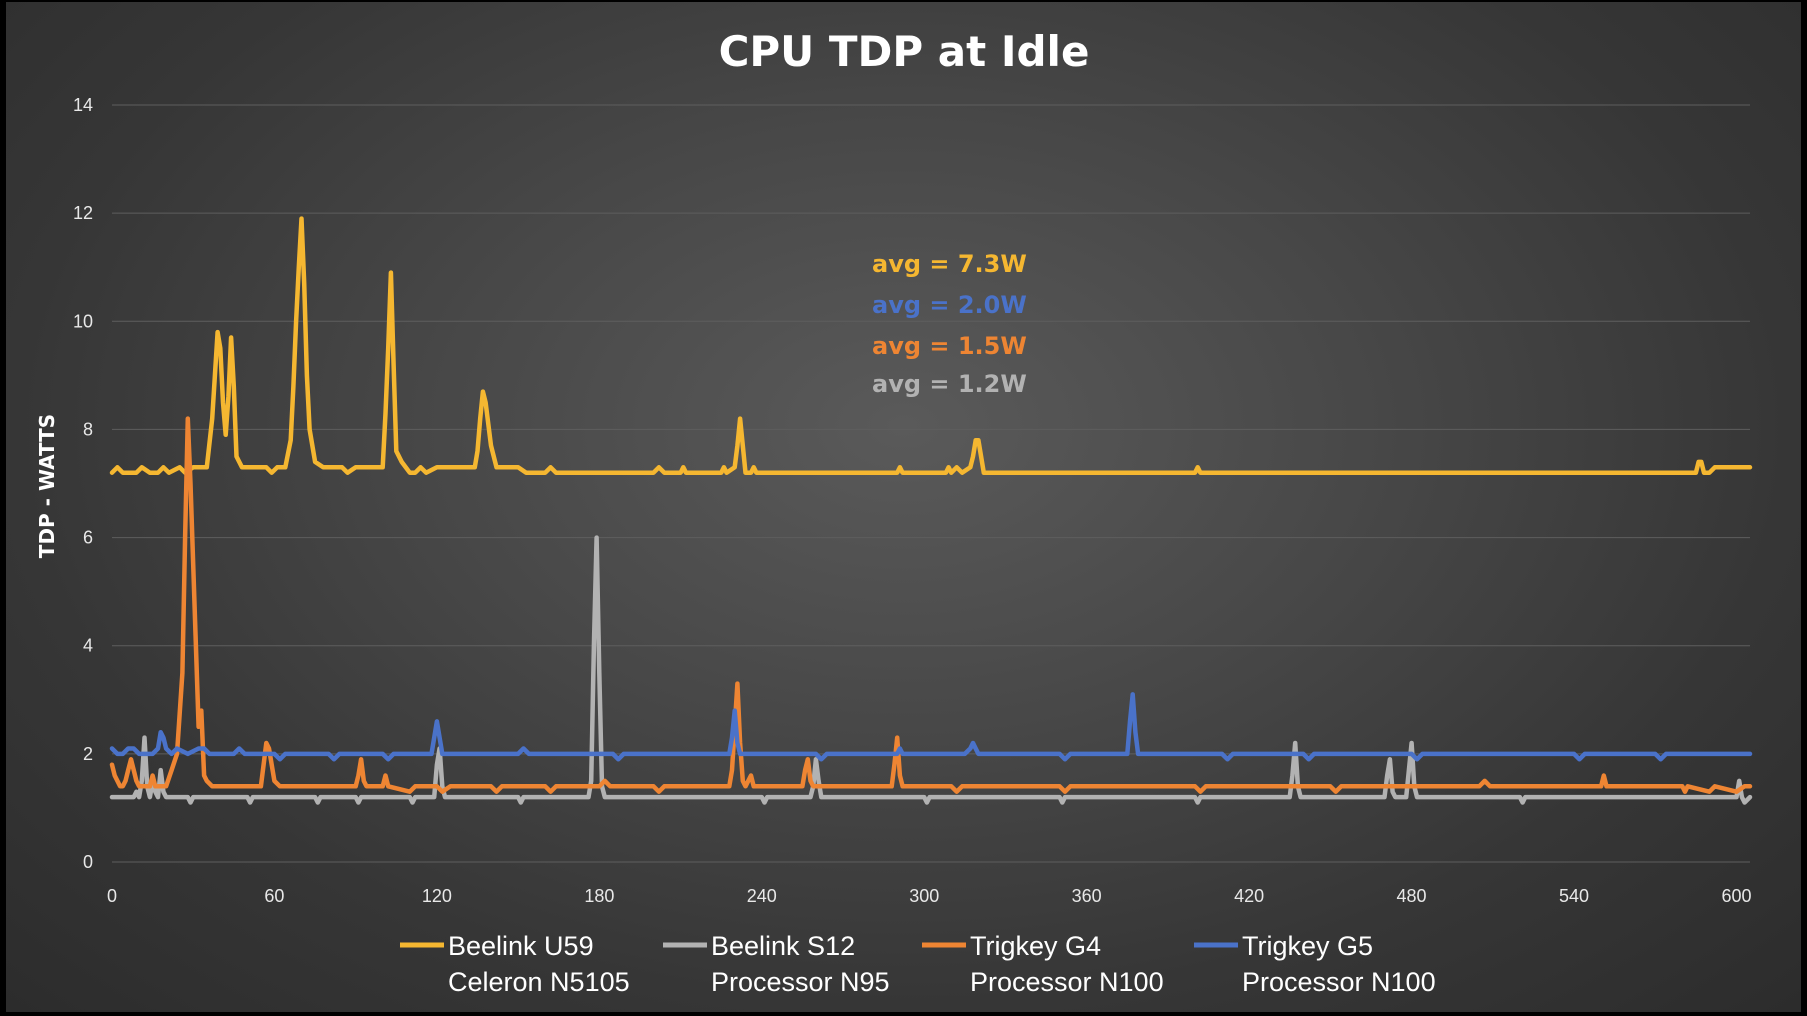  What do you see at coordinates (904, 51) in the screenshot?
I see `chart-title: CPU TDP at Idle` at bounding box center [904, 51].